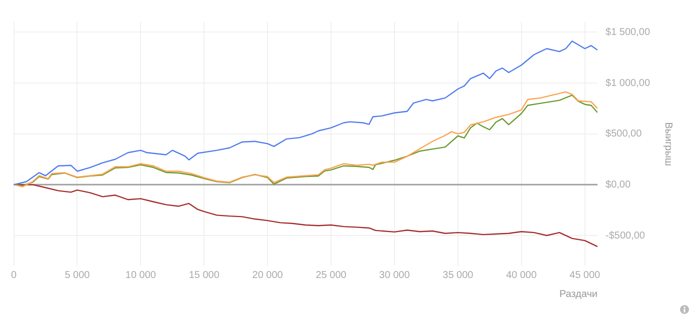 This screenshot has width=700, height=322. I want to click on x-tick-label: 20 000, so click(268, 275).